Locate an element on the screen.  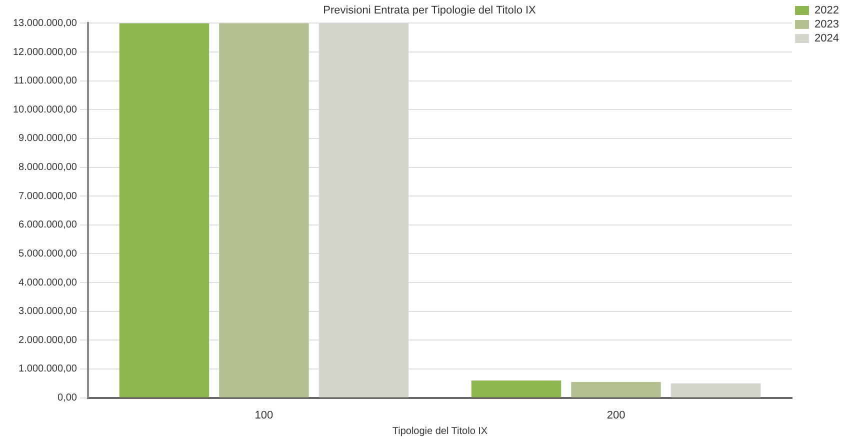
legend-label: 2022 is located at coordinates (827, 10).